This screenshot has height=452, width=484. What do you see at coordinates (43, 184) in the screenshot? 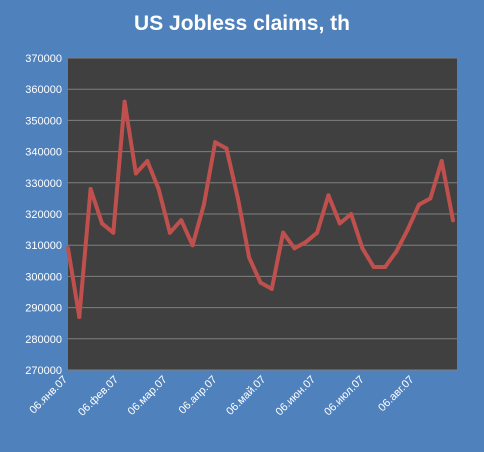
I see `y-tick-label: 330000` at bounding box center [43, 184].